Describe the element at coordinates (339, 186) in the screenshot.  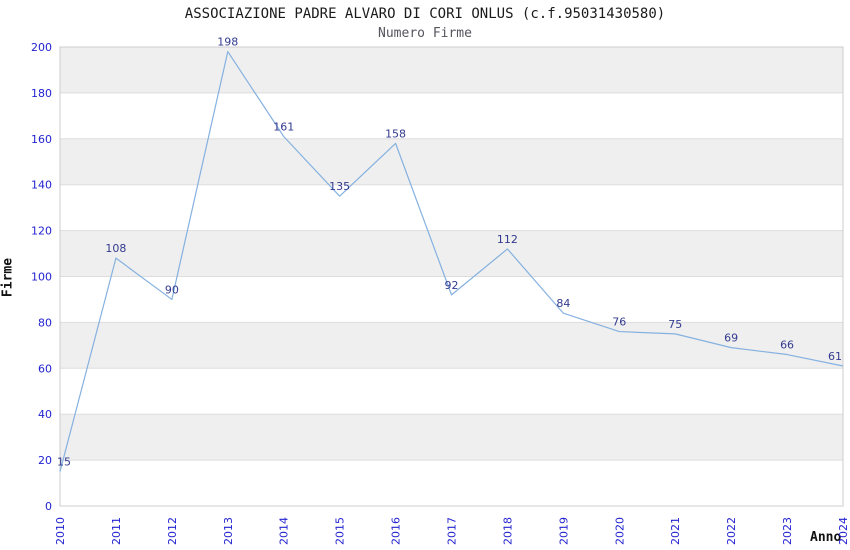
I see `data-point-label: 135` at that location.